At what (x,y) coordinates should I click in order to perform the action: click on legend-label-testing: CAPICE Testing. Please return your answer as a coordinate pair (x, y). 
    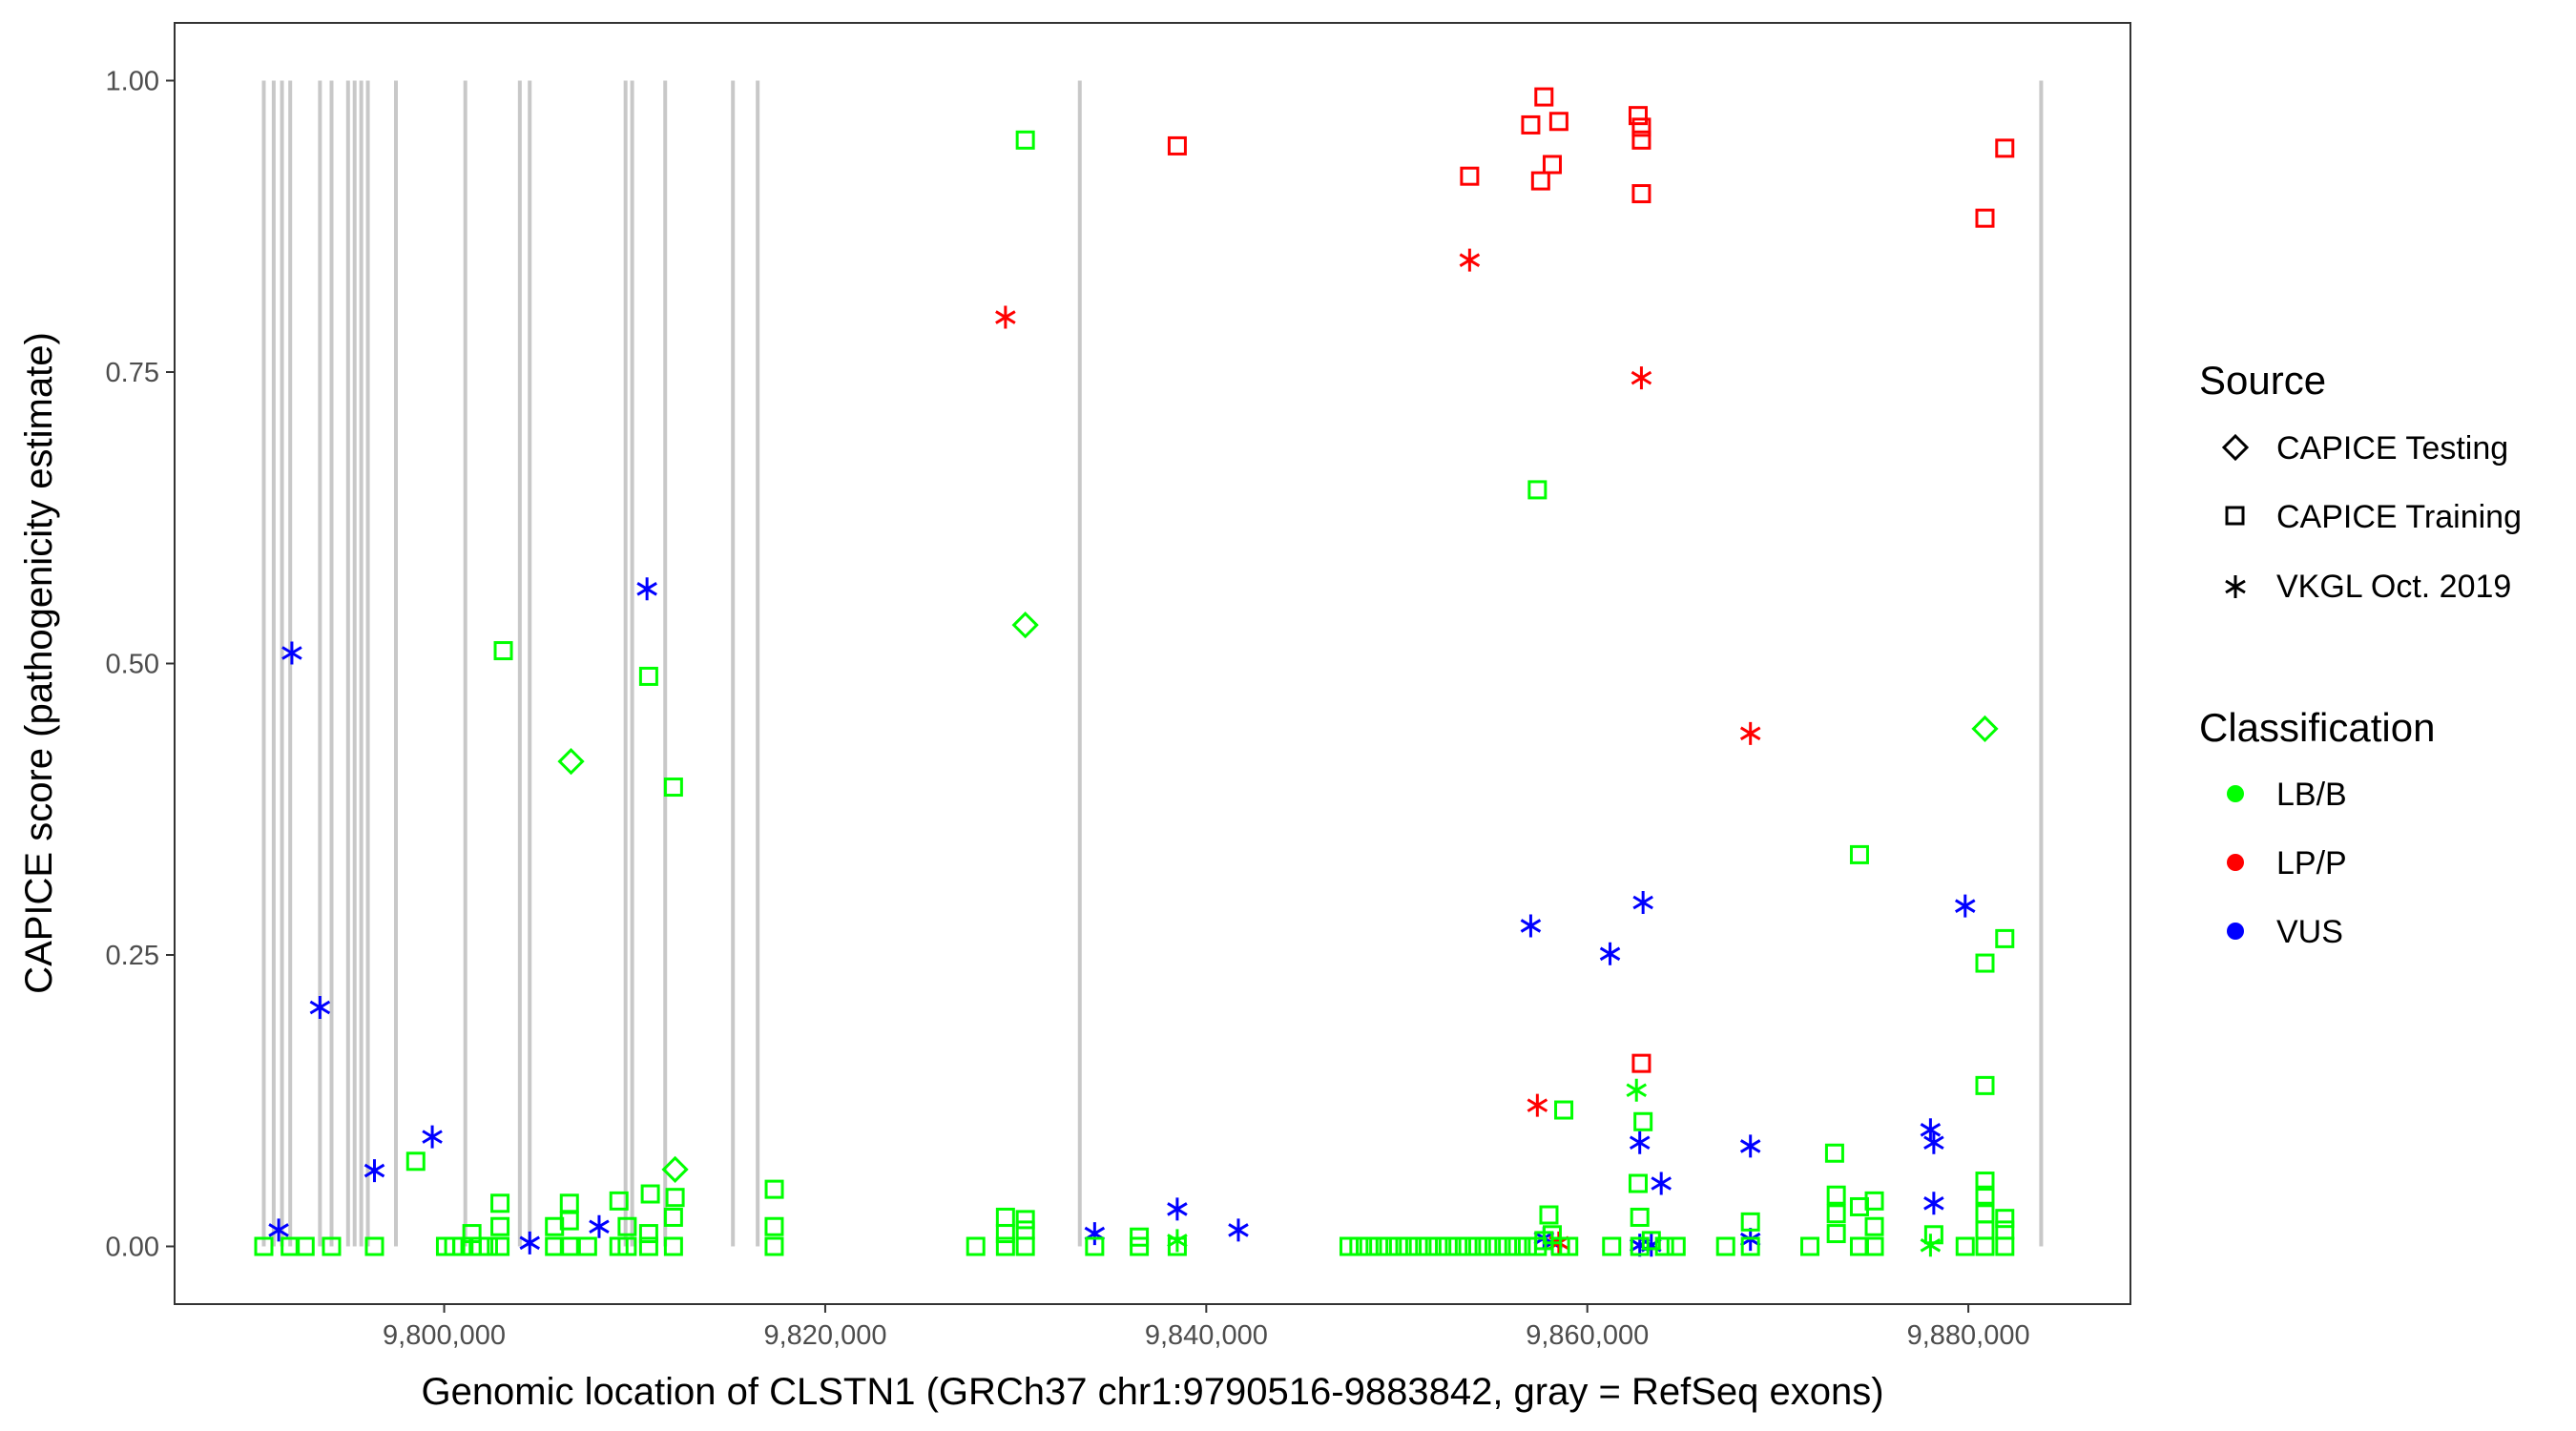
    Looking at the image, I should click on (2392, 448).